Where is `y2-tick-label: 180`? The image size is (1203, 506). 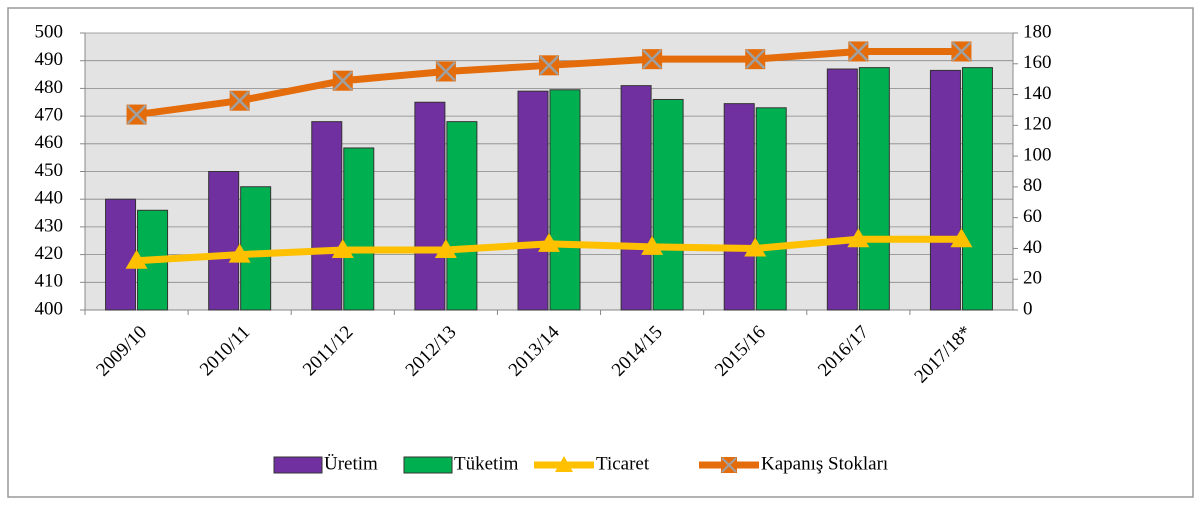 y2-tick-label: 180 is located at coordinates (1037, 31).